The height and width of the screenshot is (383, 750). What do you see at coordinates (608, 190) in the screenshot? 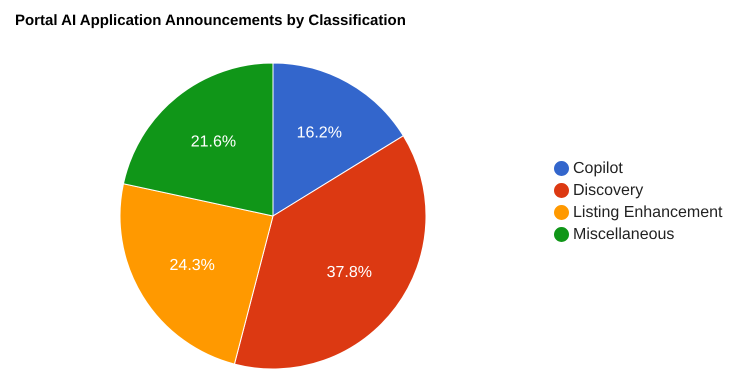
I see `legend-label: Discovery` at bounding box center [608, 190].